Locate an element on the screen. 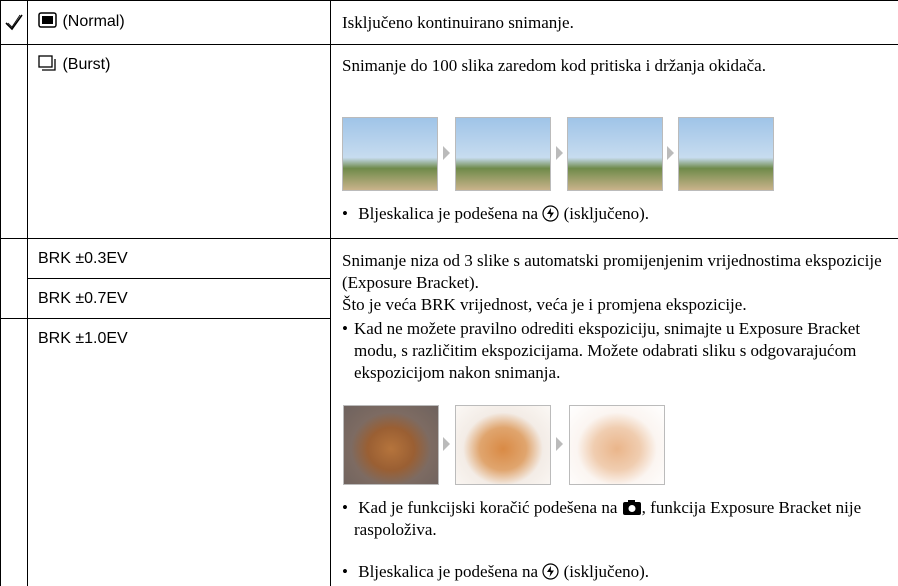 The height and width of the screenshot is (586, 898). mode-label: (Normal) is located at coordinates (81, 21).